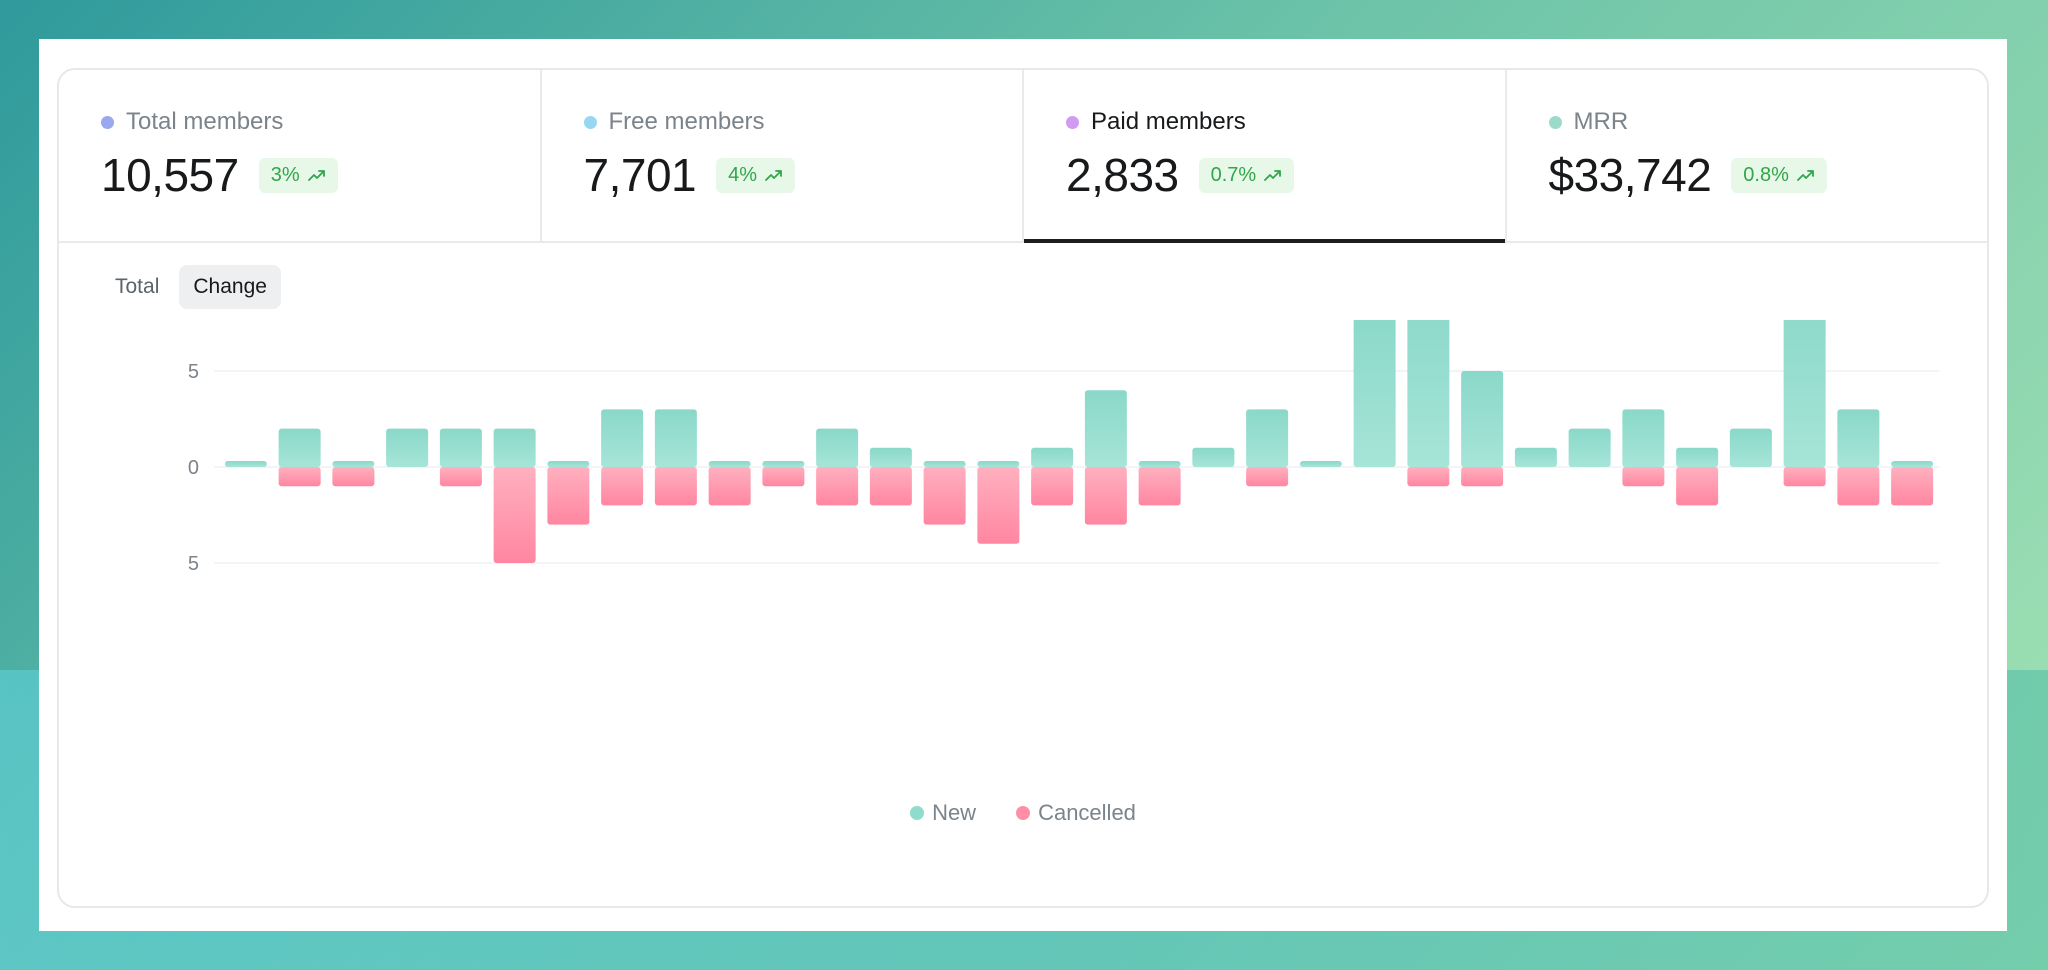  Describe the element at coordinates (1630, 175) in the screenshot. I see `stat-value: $33,742` at that location.